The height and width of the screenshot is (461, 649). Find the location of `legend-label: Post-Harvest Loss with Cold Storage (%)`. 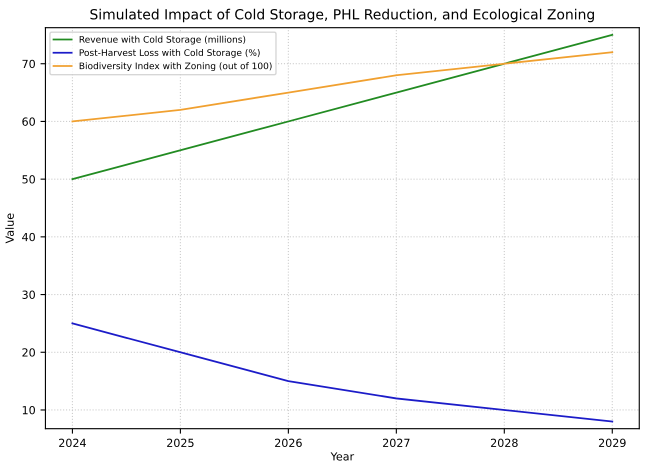

legend-label: Post-Harvest Loss with Cold Storage (%) is located at coordinates (170, 53).